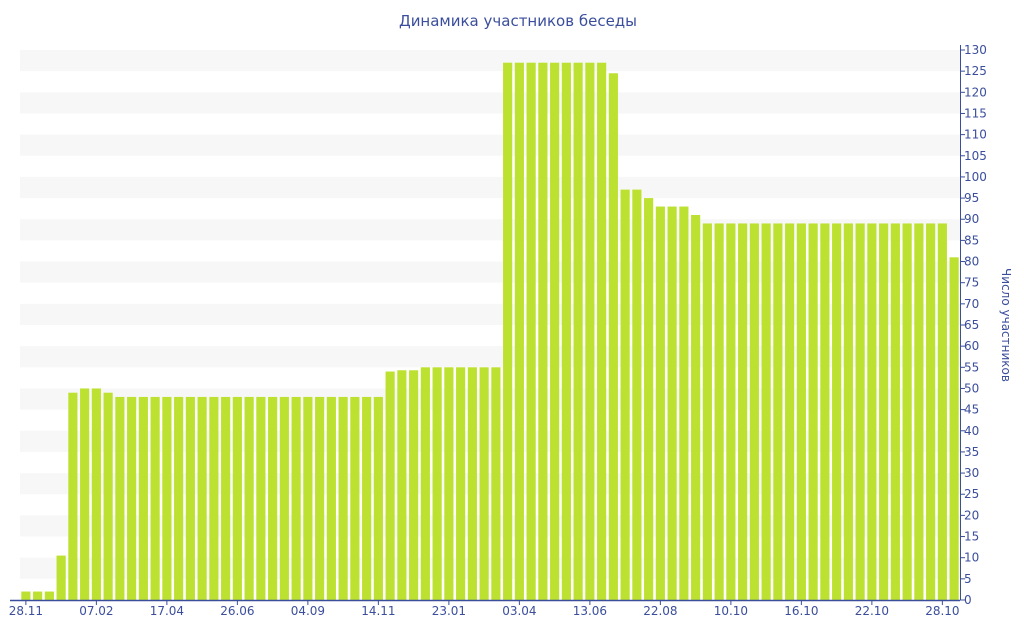 This screenshot has width=1024, height=640. Describe the element at coordinates (801, 611) in the screenshot. I see `x-tick-label: 16.10` at that location.